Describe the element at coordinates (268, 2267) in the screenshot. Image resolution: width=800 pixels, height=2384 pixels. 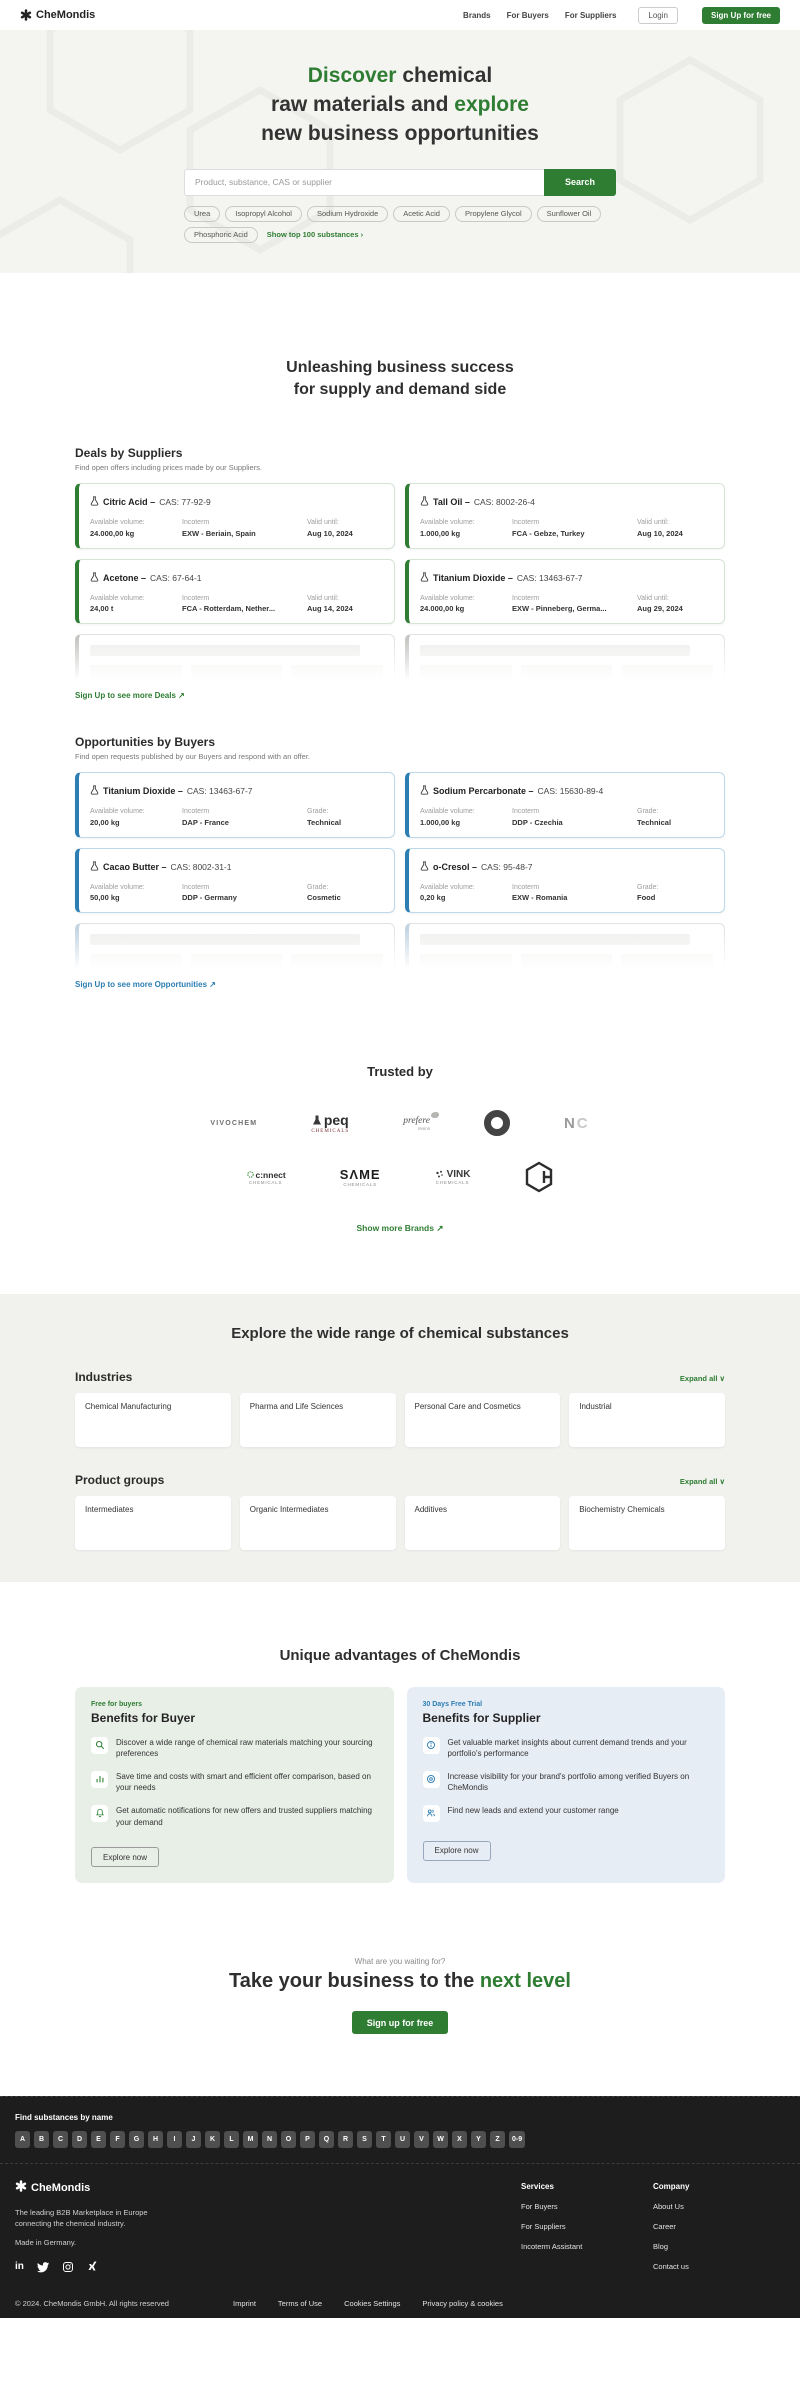
I see `social-links: in` at that location.